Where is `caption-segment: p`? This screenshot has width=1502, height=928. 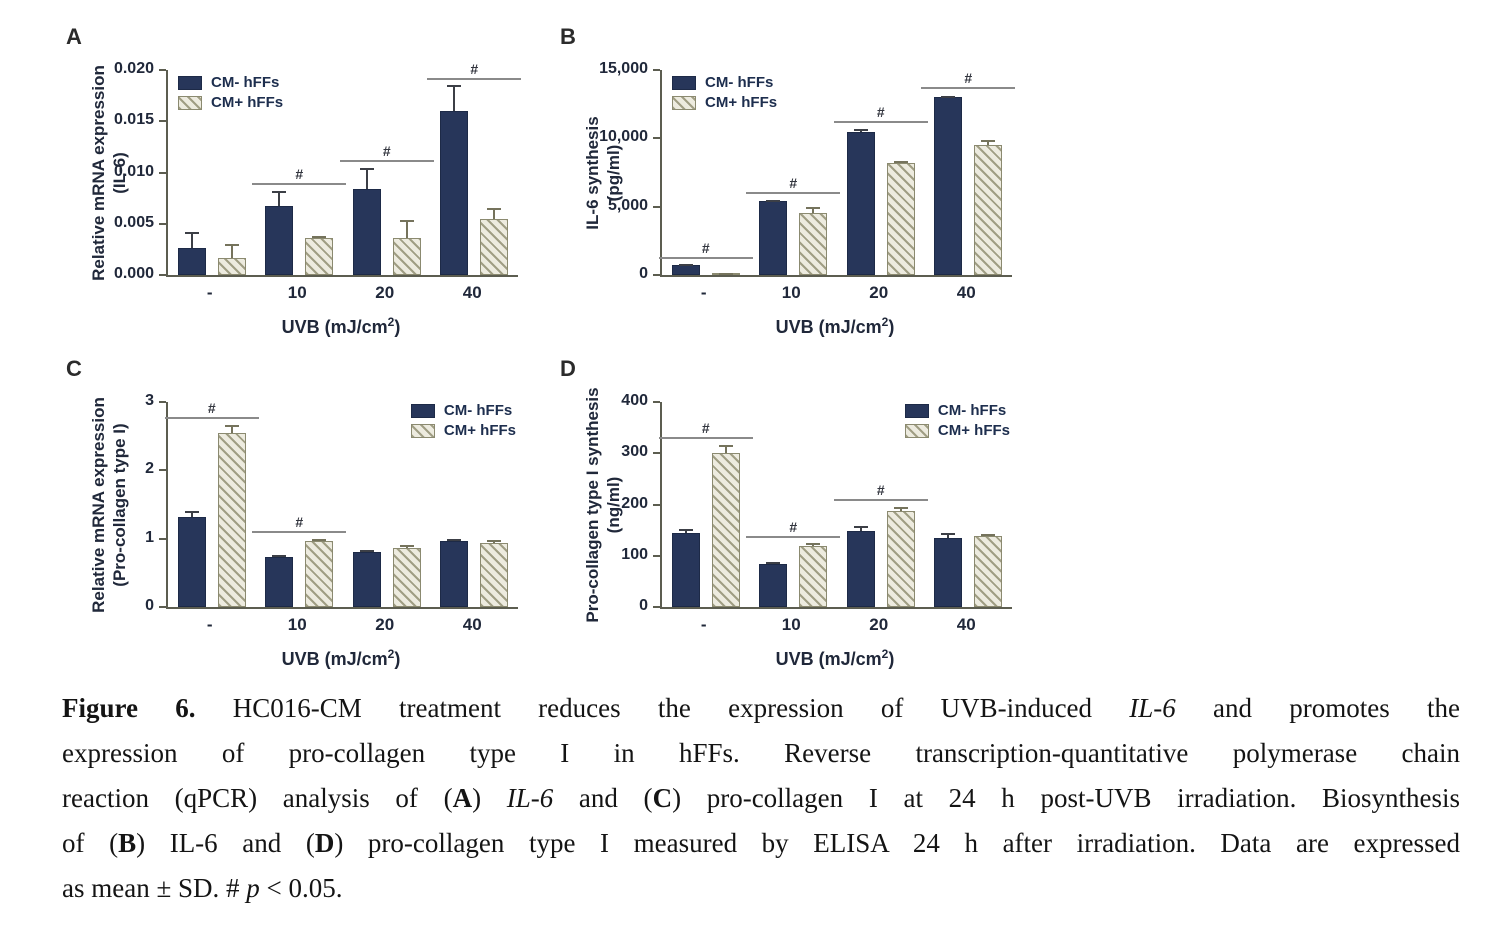 caption-segment: p is located at coordinates (253, 888).